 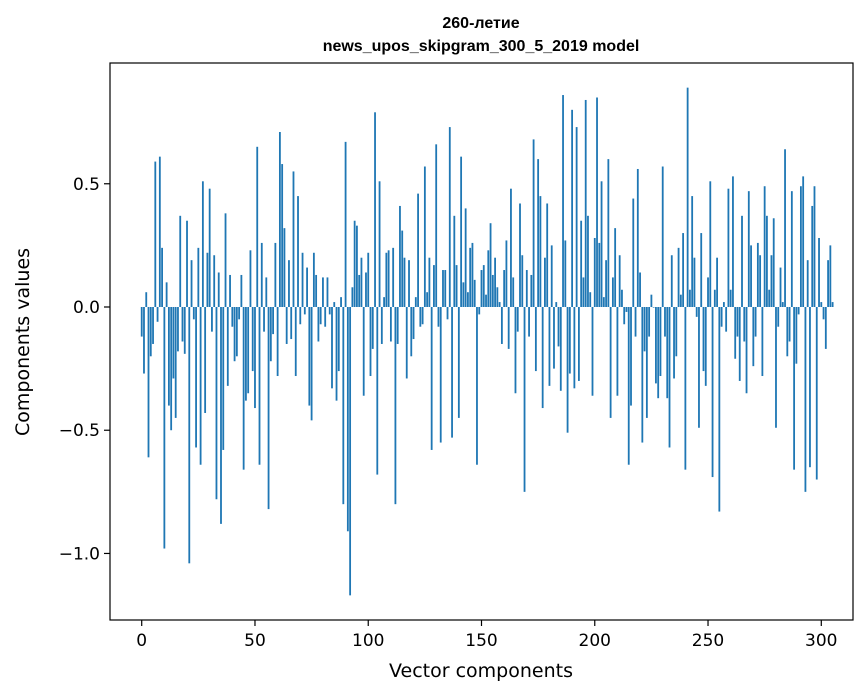 What do you see at coordinates (79, 431) in the screenshot?
I see `y-tick-label: −0.5` at bounding box center [79, 431].